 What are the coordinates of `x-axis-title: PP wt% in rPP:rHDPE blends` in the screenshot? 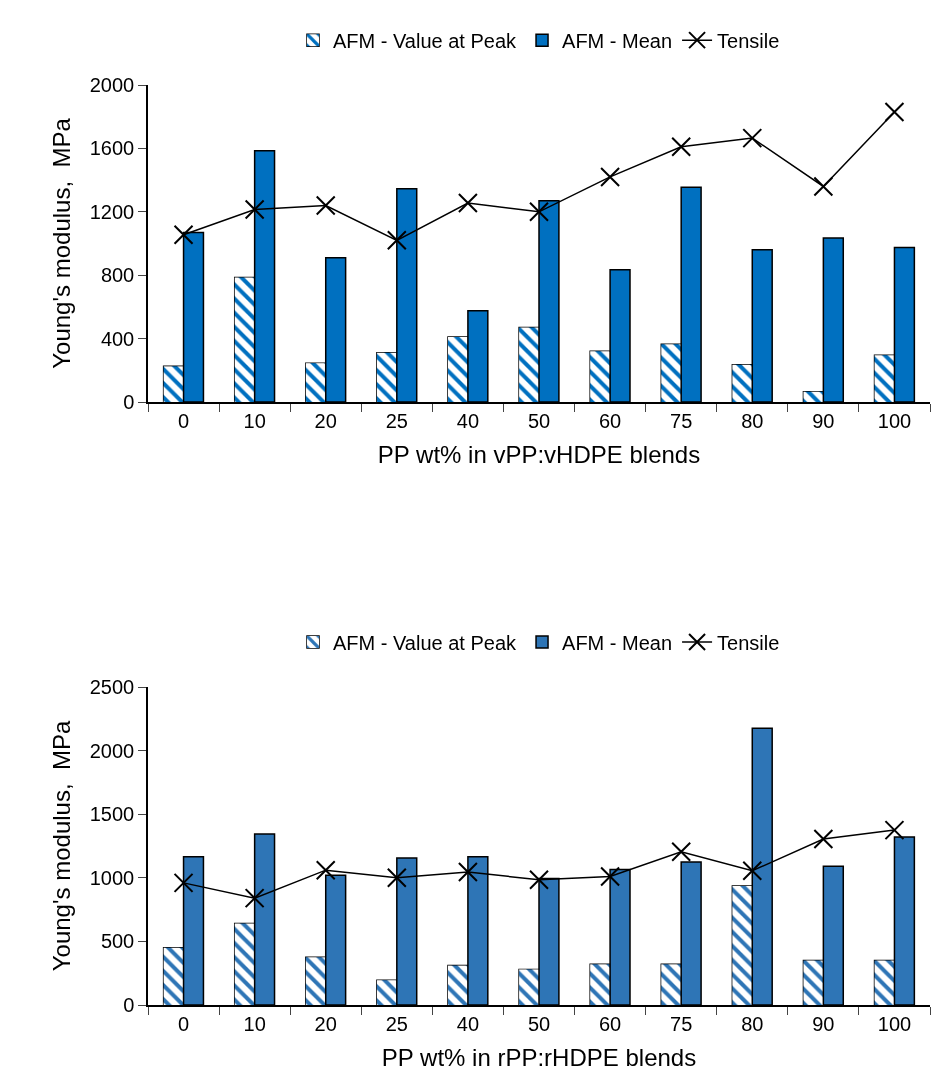 It's located at (539, 1057).